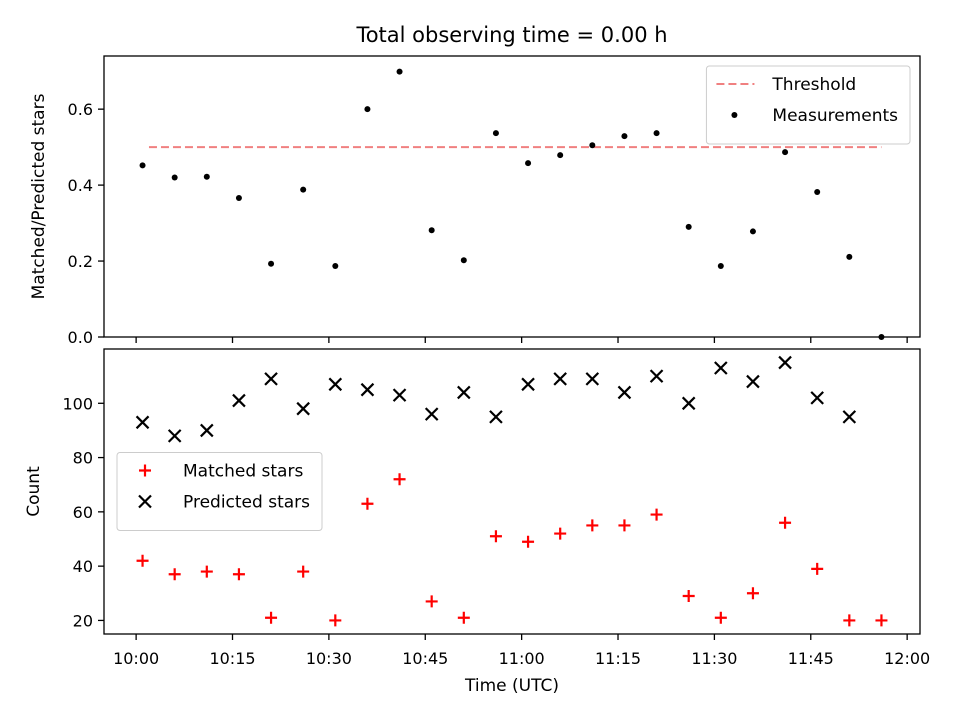  What do you see at coordinates (80, 109) in the screenshot?
I see `y-tick-label: 0.6` at bounding box center [80, 109].